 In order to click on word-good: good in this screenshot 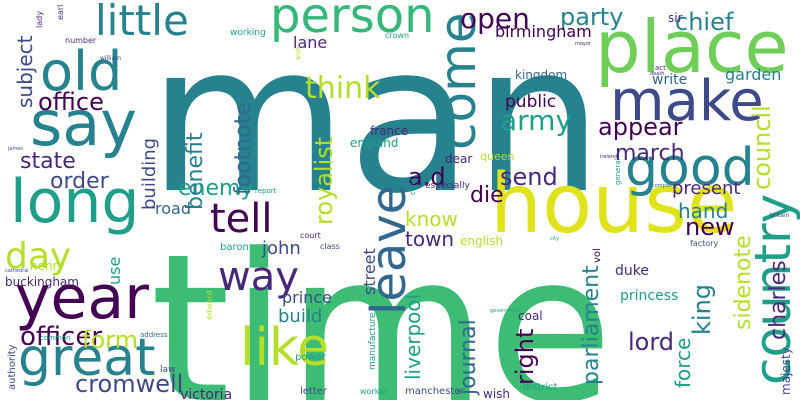, I will do `click(690, 168)`.